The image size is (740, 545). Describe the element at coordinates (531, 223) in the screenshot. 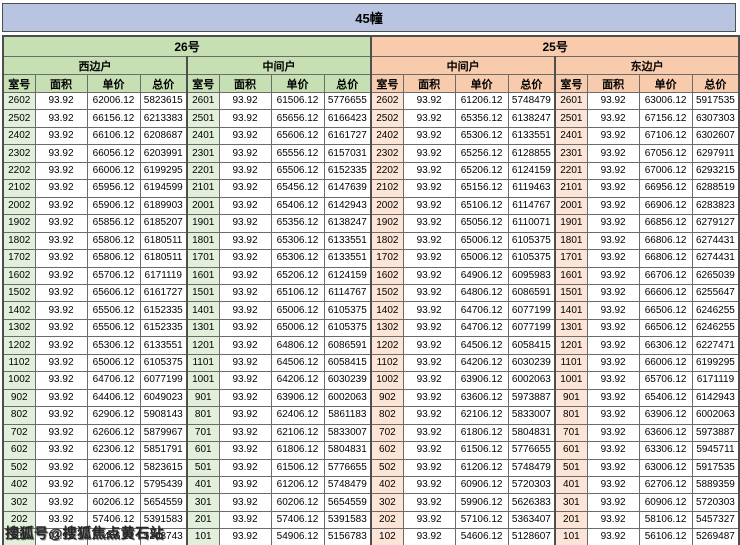

I see `total-cell: 6110071` at that location.